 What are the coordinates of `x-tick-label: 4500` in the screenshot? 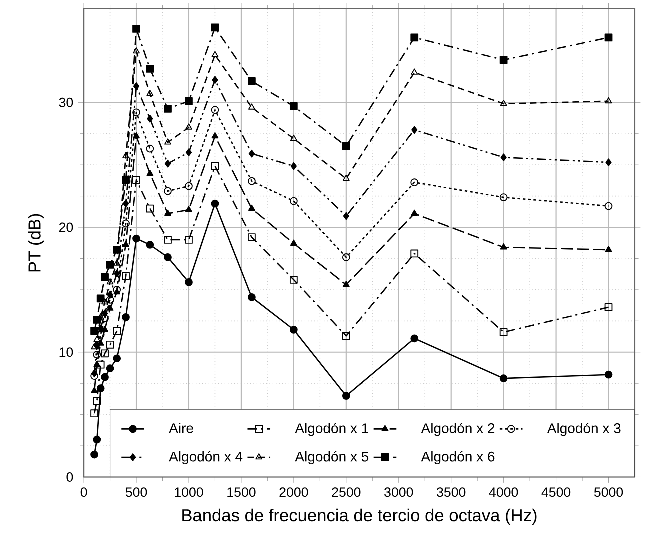 It's located at (556, 492).